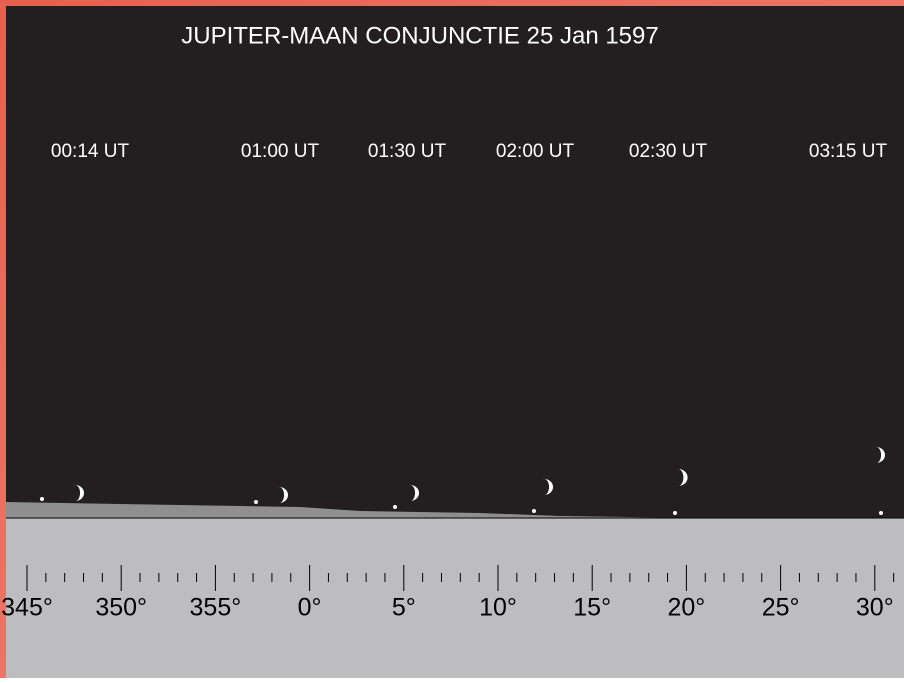  I want to click on time-label: 00:14 UT, so click(90, 151).